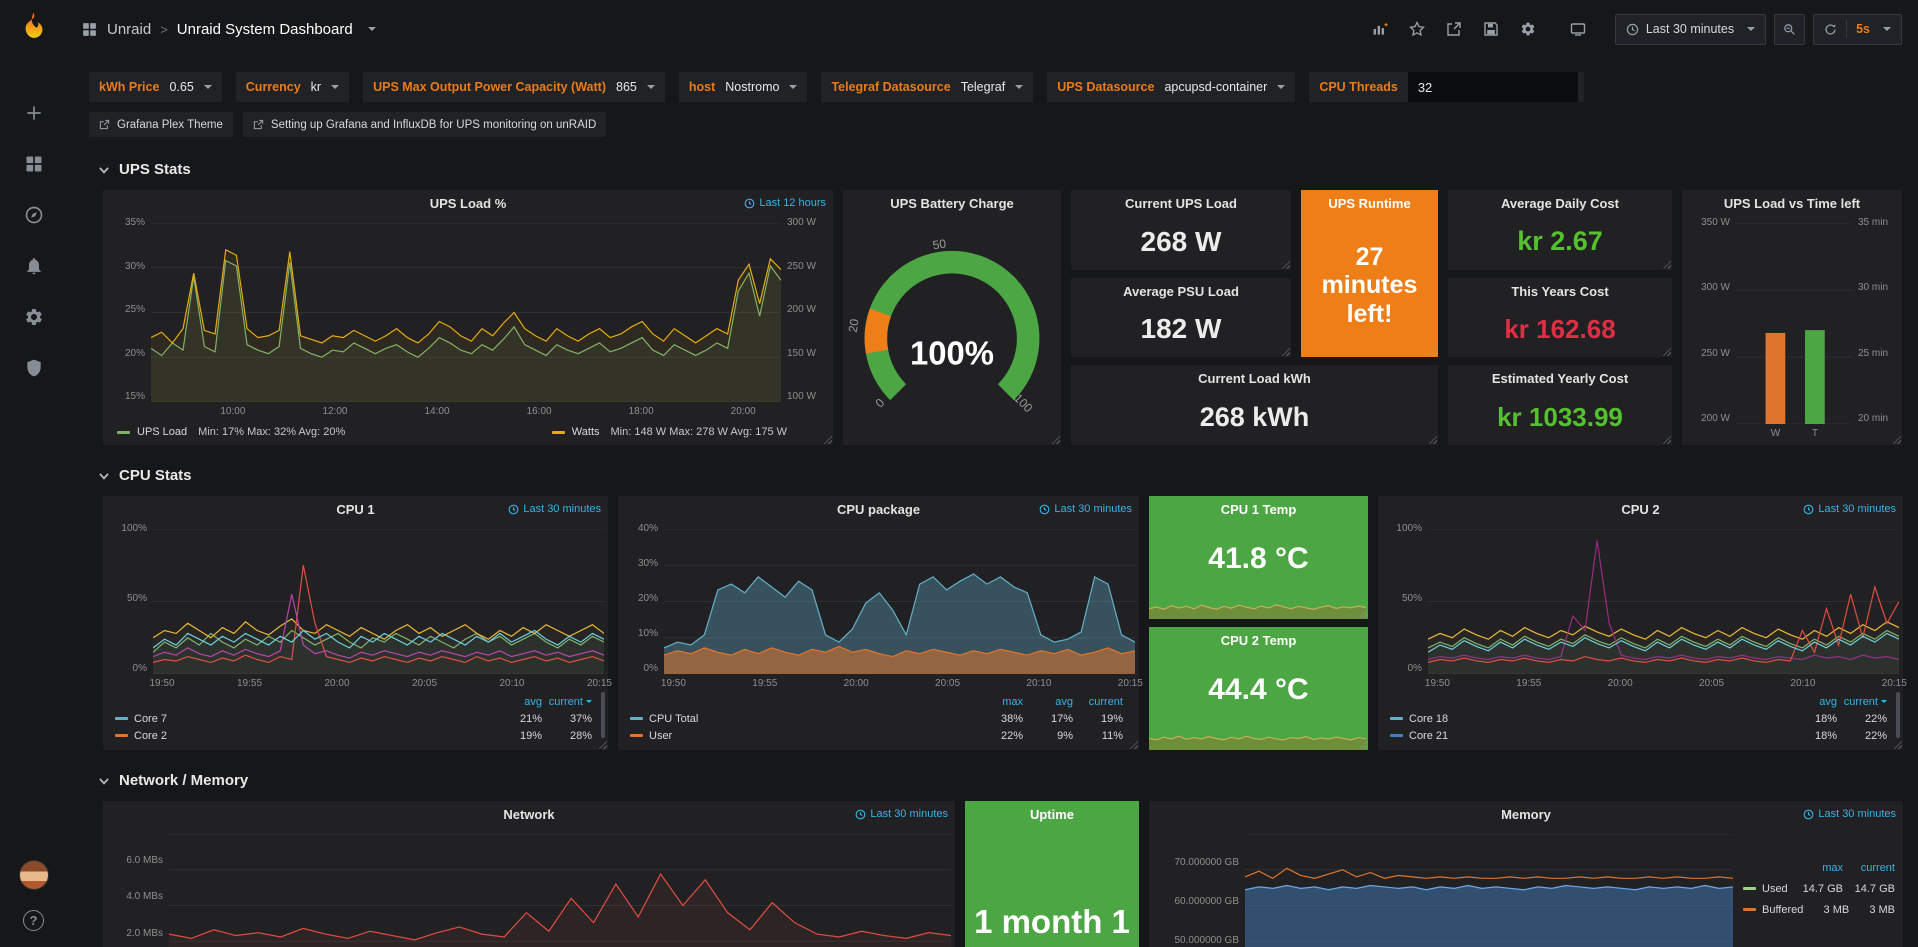 The height and width of the screenshot is (947, 1918). Describe the element at coordinates (1216, 87) in the screenshot. I see `variable-value: apcupsd-container` at that location.